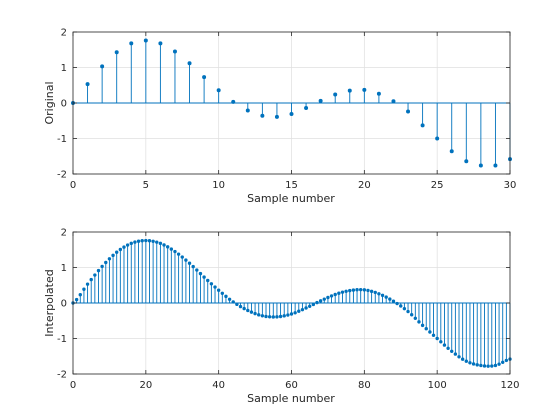 This screenshot has width=560, height=420. I want to click on x-tick-label: 80, so click(364, 385).